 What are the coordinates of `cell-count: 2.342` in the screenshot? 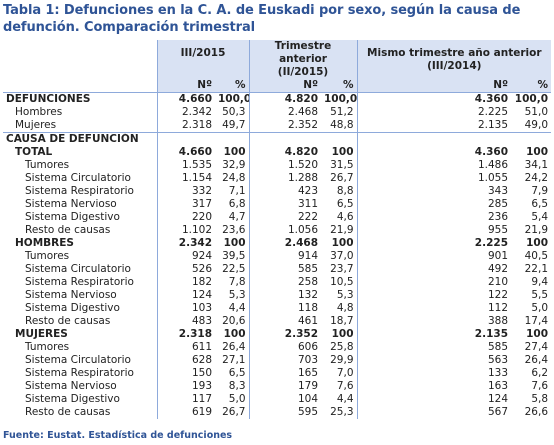 It's located at (185, 243).